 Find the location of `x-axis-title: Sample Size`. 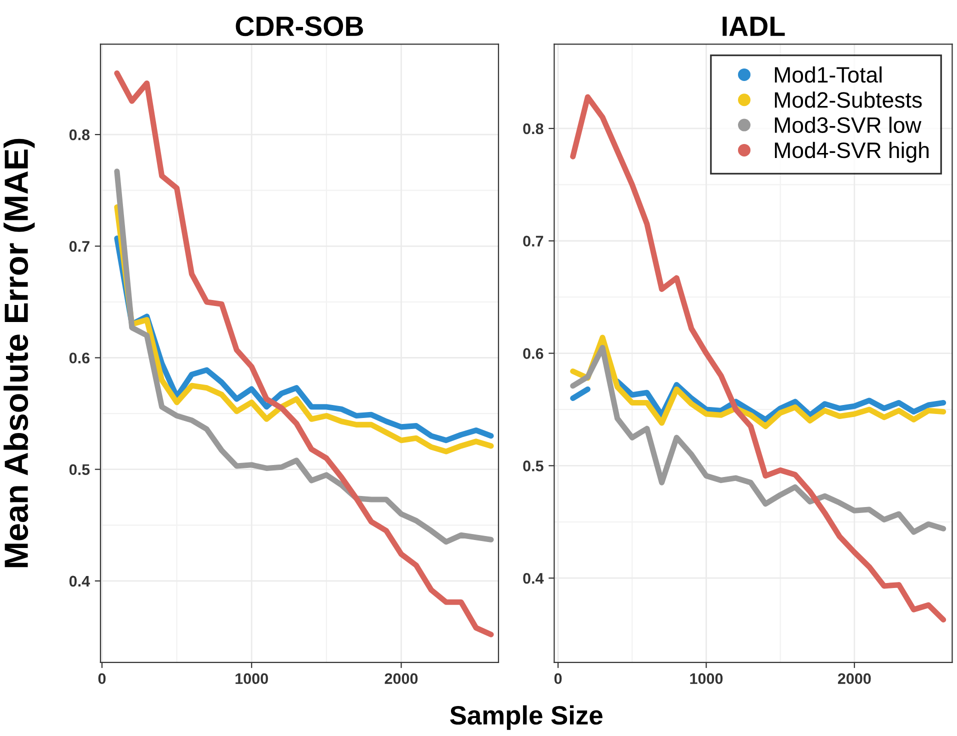

x-axis-title: Sample Size is located at coordinates (526, 717).